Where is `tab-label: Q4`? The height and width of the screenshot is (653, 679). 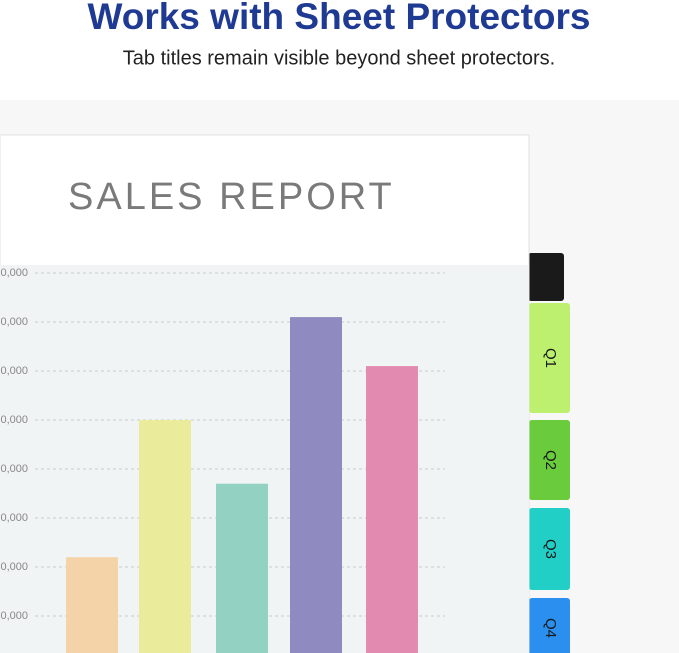 tab-label: Q4 is located at coordinates (550, 628).